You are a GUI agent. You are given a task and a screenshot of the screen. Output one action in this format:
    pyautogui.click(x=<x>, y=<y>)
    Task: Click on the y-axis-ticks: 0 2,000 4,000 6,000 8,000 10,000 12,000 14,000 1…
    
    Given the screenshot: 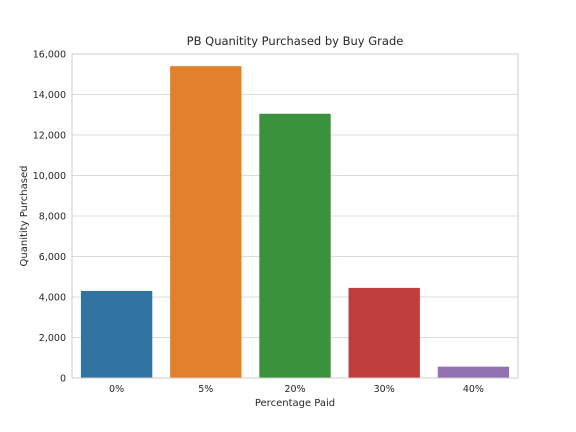 What is the action you would take?
    pyautogui.click(x=49, y=217)
    